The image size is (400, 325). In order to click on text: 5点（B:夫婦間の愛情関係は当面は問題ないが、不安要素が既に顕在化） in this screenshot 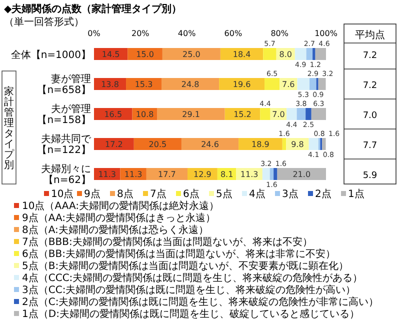, I will do `click(185, 266)`.